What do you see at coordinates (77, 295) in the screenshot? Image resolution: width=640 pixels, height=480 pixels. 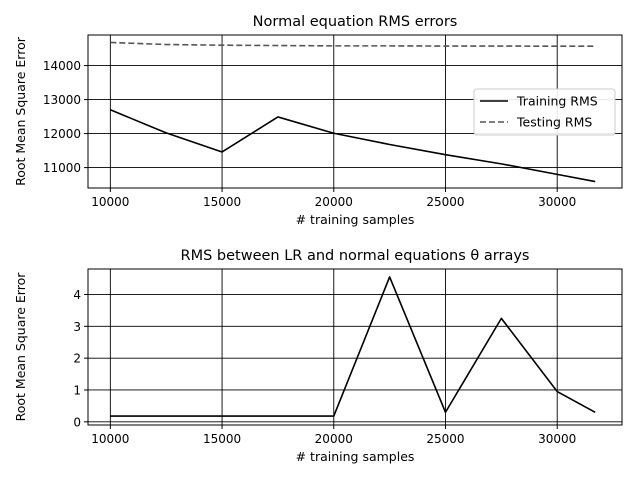 I see `y-tick-label: 4` at bounding box center [77, 295].